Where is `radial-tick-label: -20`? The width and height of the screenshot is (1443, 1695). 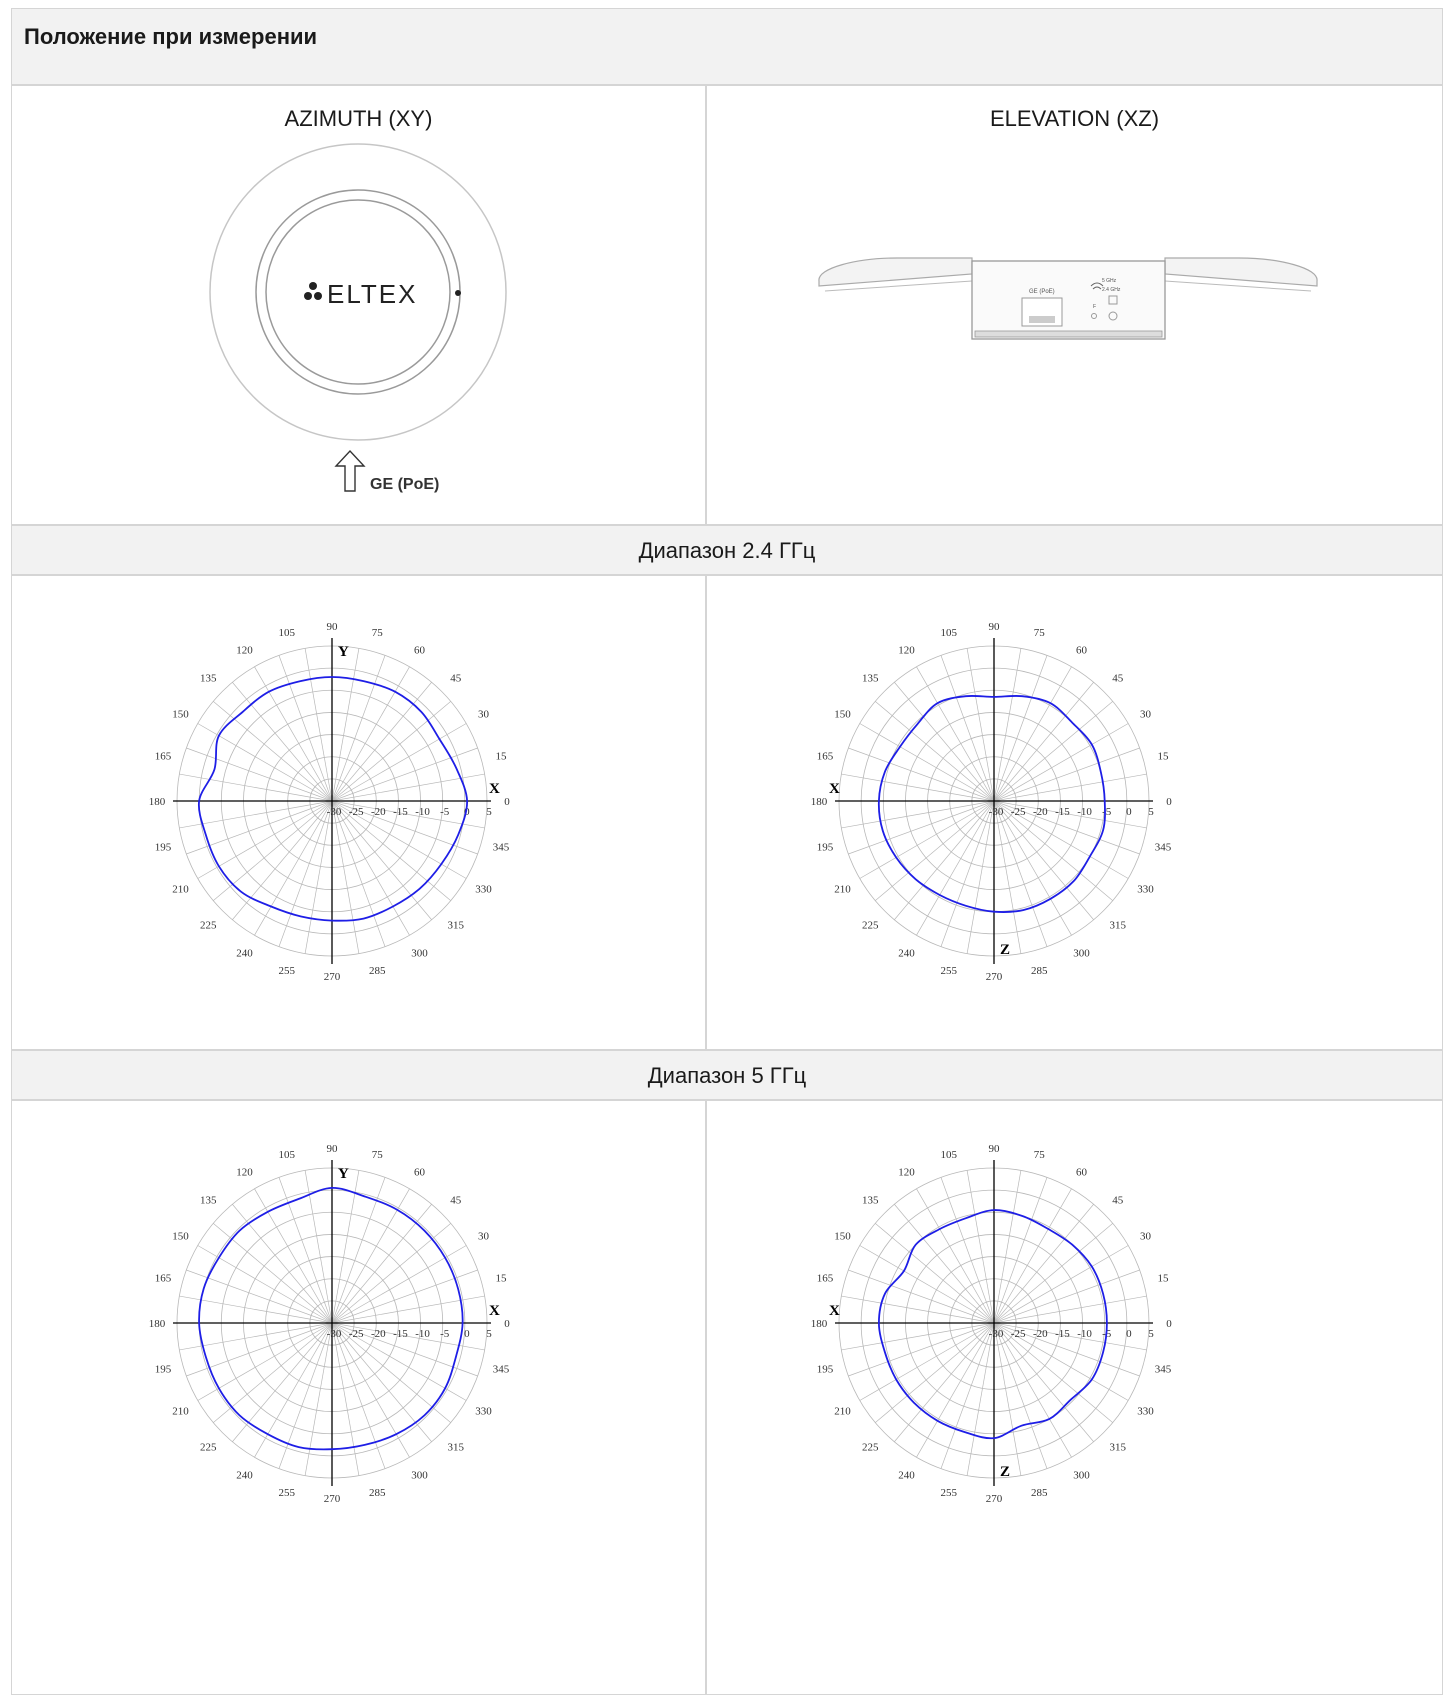
radial-tick-label: -20 is located at coordinates (1040, 1334).